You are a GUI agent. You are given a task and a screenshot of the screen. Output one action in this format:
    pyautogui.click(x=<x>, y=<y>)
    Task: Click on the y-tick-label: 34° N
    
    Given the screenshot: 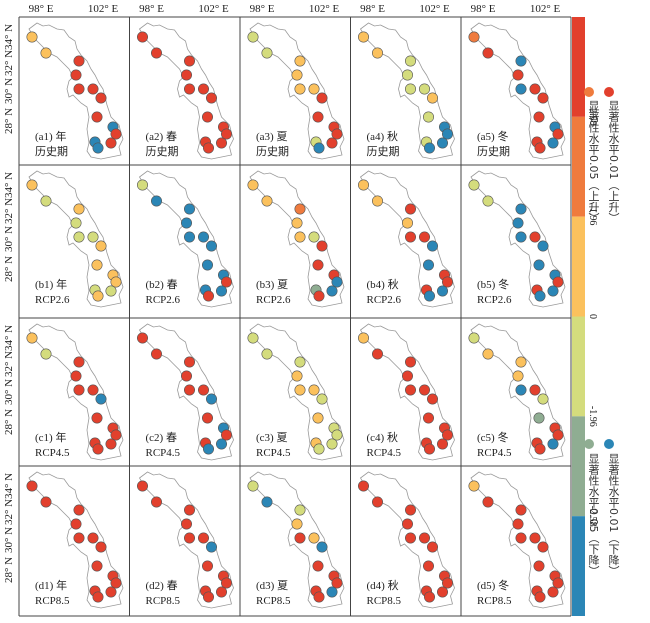 What is the action you would take?
    pyautogui.click(x=9, y=486)
    